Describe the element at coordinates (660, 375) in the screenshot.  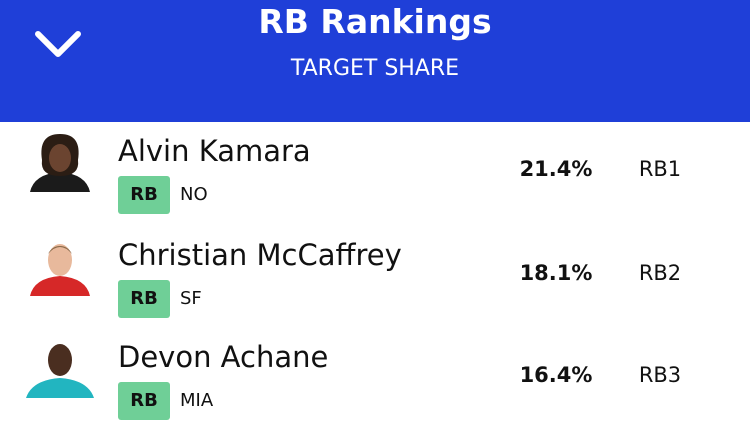
I see `rank: RB3` at that location.